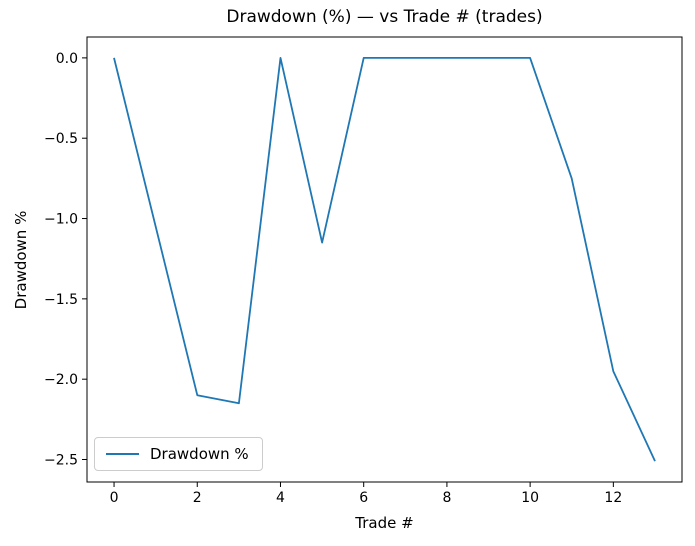 This screenshot has width=695, height=546. What do you see at coordinates (61, 220) in the screenshot?
I see `y-tick-label: −1.0` at bounding box center [61, 220].